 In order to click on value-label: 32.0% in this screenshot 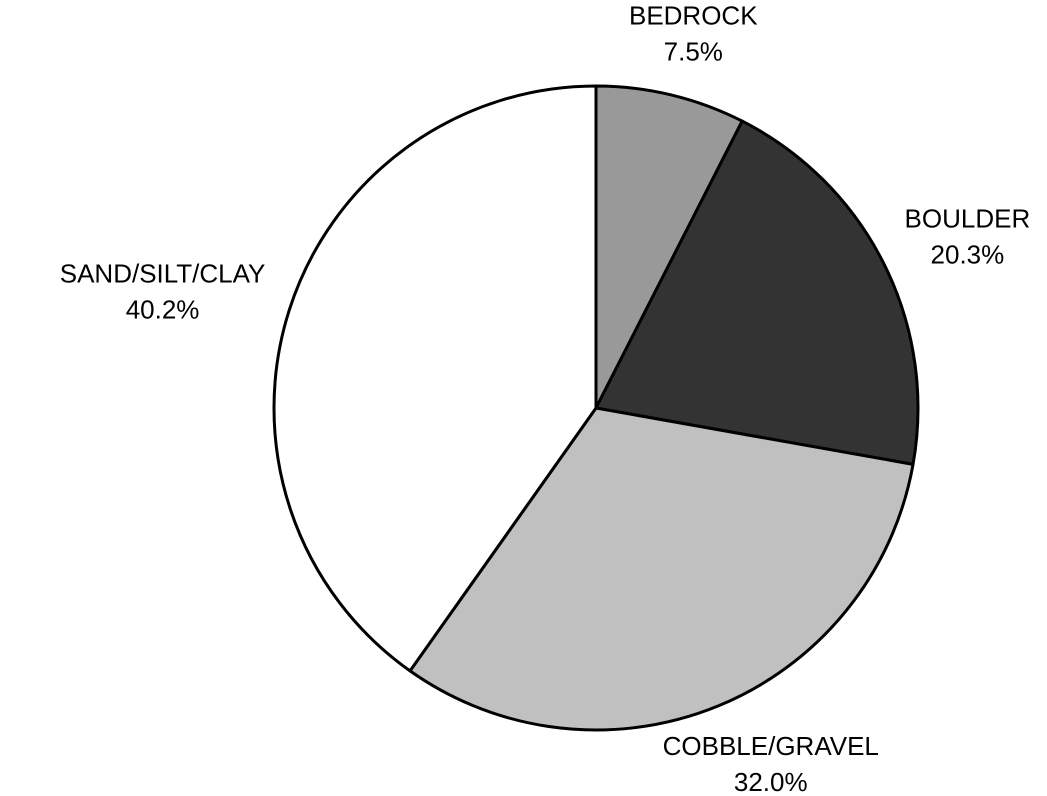, I will do `click(771, 781)`.